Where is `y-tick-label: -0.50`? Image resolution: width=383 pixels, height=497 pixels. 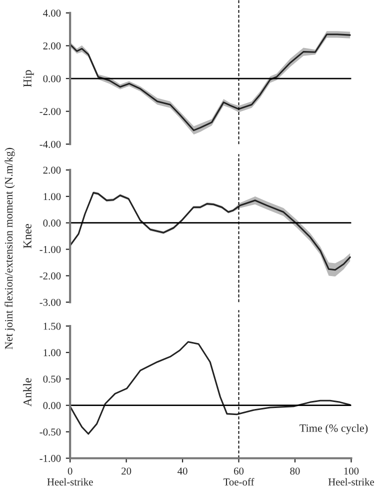 y-tick-label: -0.50 is located at coordinates (50, 432).